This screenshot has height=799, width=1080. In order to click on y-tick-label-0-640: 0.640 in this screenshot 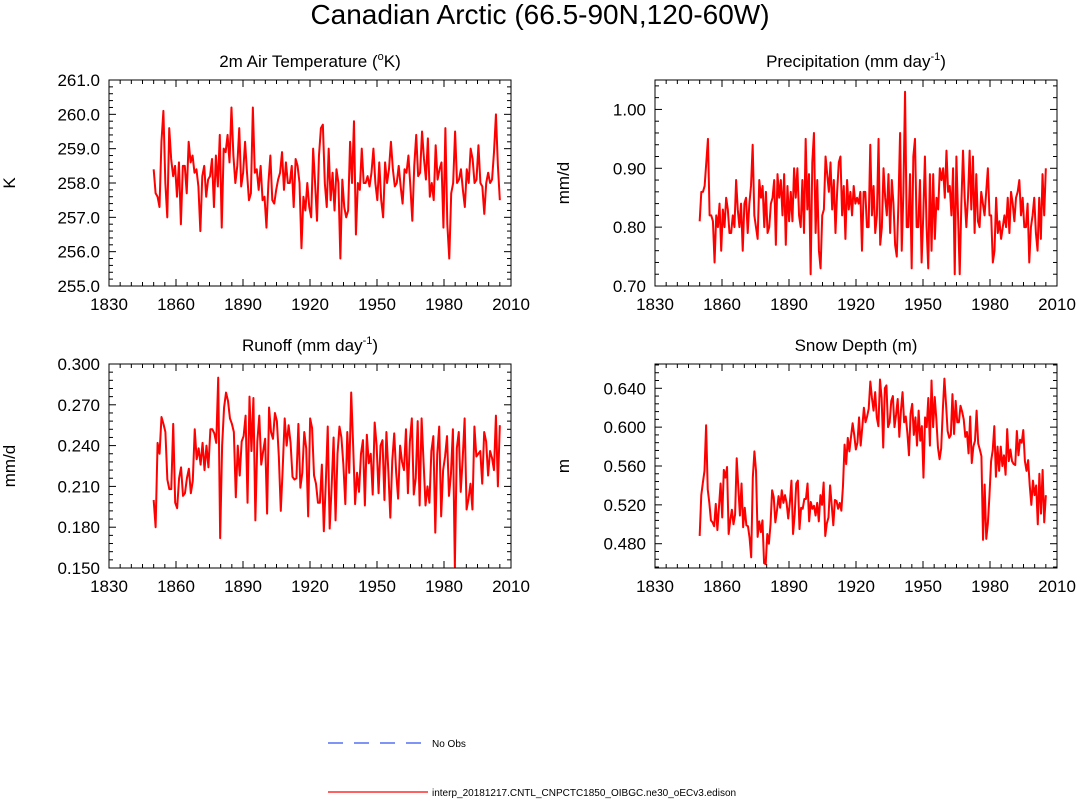, I will do `click(624, 388)`.